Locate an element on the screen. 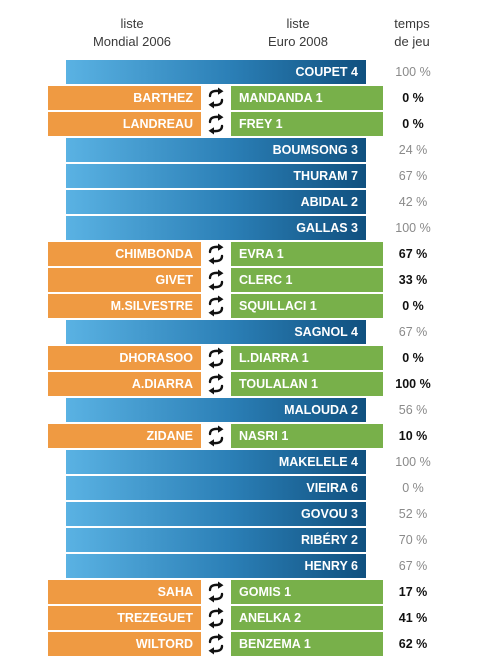  roster-row: LANDREAU FREY 1 0 % is located at coordinates (250, 124).